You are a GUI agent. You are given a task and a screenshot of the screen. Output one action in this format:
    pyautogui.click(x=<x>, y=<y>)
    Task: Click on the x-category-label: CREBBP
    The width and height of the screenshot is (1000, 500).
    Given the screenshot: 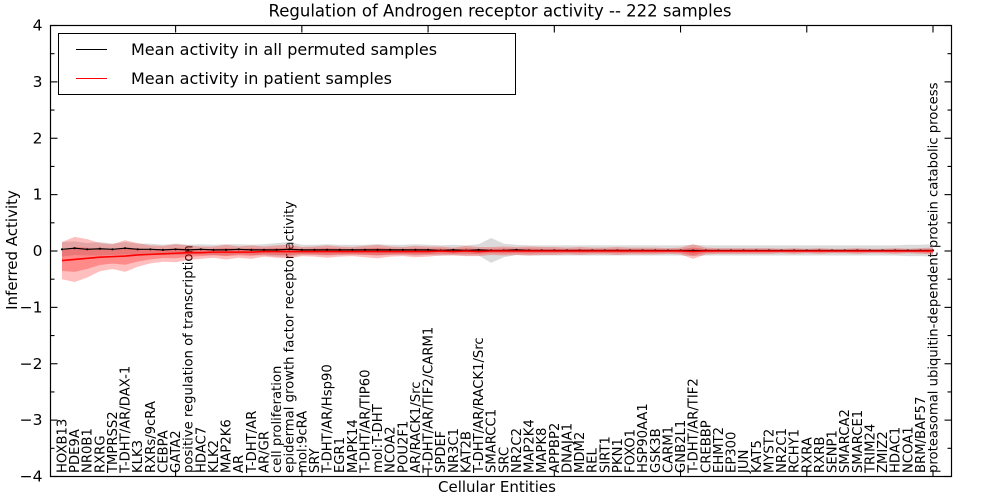 What is the action you would take?
    pyautogui.click(x=706, y=446)
    